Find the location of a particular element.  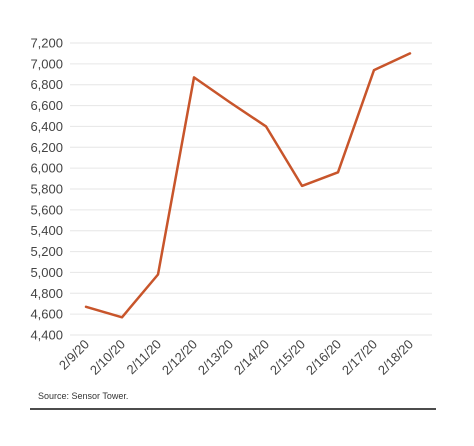

y-tick-label: 4,600 is located at coordinates (46, 314).